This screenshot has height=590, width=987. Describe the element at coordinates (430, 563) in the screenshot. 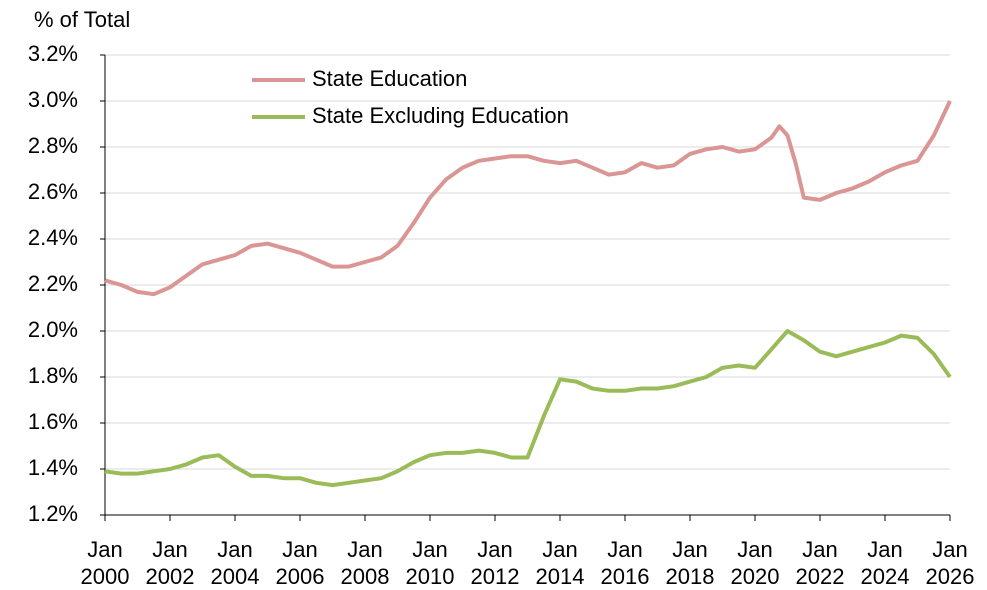

I see `x-tick-label: Jan 2010` at that location.